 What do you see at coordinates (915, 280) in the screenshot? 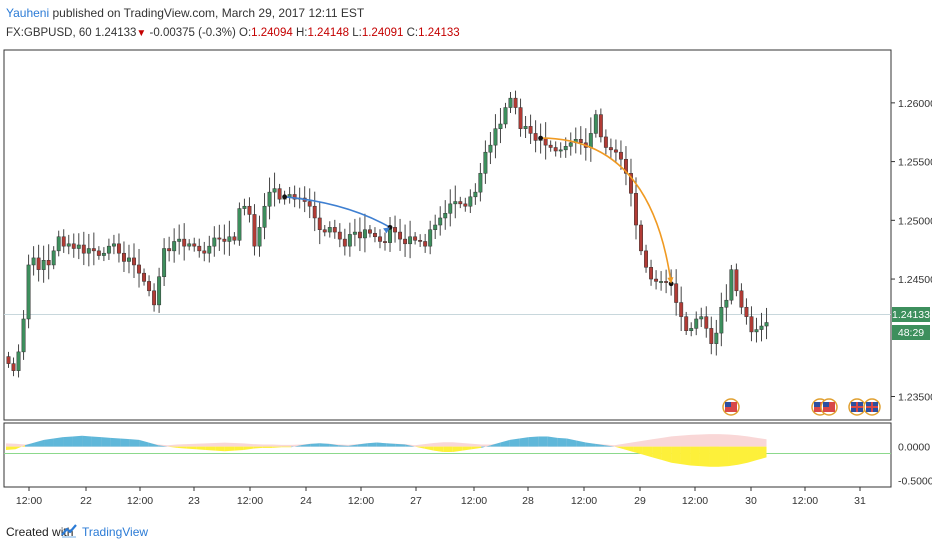
I see `price-tick-label: 1.24500` at bounding box center [915, 280].